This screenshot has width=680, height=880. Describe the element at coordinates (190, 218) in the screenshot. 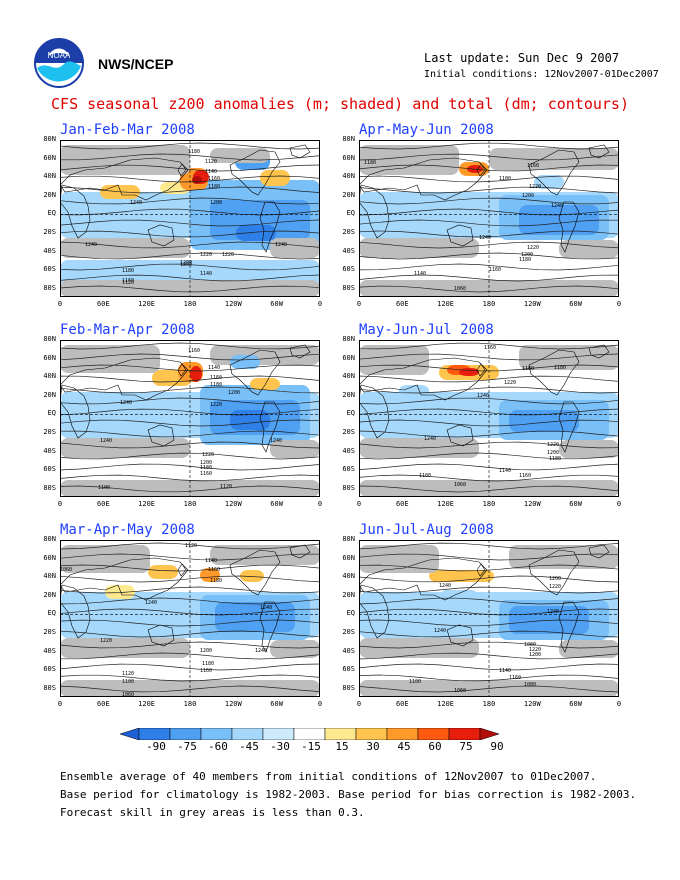

I see `anomaly-shading` at that location.